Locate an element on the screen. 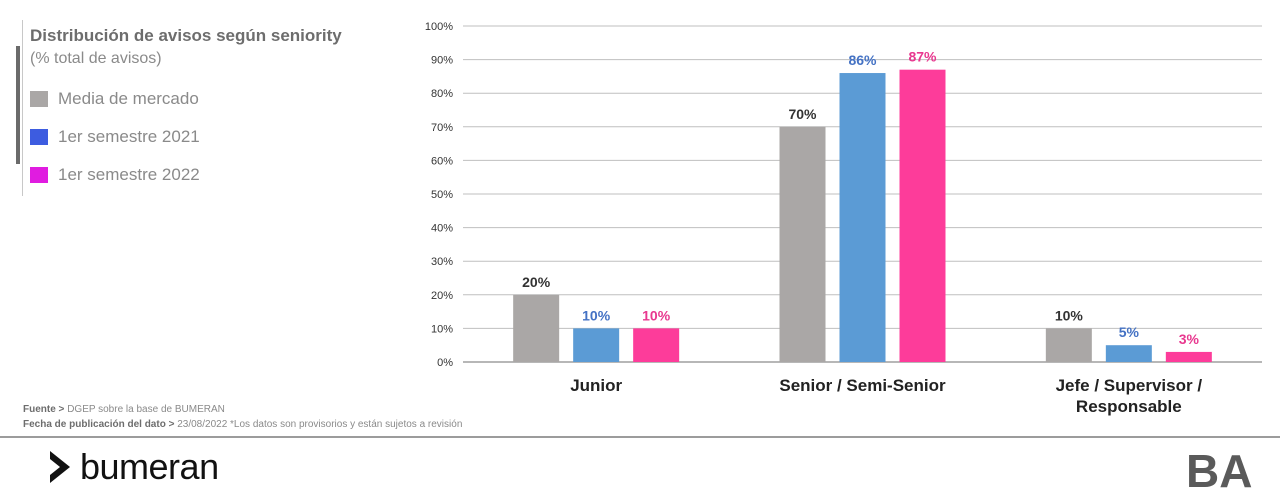 The height and width of the screenshot is (503, 1280). y-tick-label: 10% is located at coordinates (442, 329).